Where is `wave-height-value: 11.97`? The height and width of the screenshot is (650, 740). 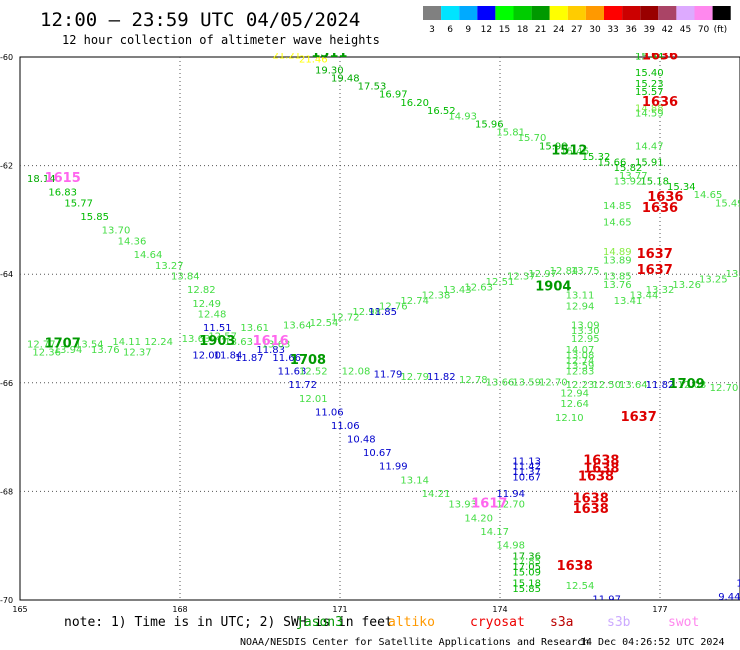 wave-height-value: 11.97 is located at coordinates (606, 600).